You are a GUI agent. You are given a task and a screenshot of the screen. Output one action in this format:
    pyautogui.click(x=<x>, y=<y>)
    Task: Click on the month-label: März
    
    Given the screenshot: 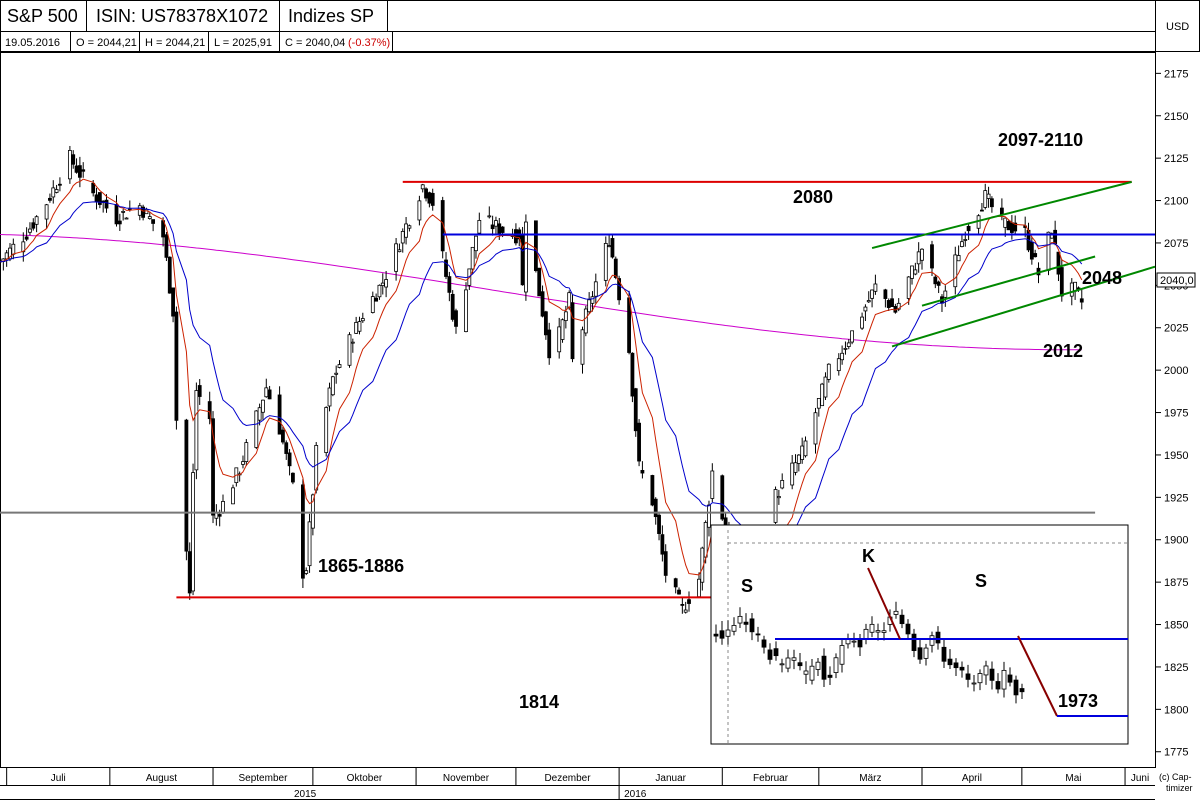 What is the action you would take?
    pyautogui.click(x=870, y=778)
    